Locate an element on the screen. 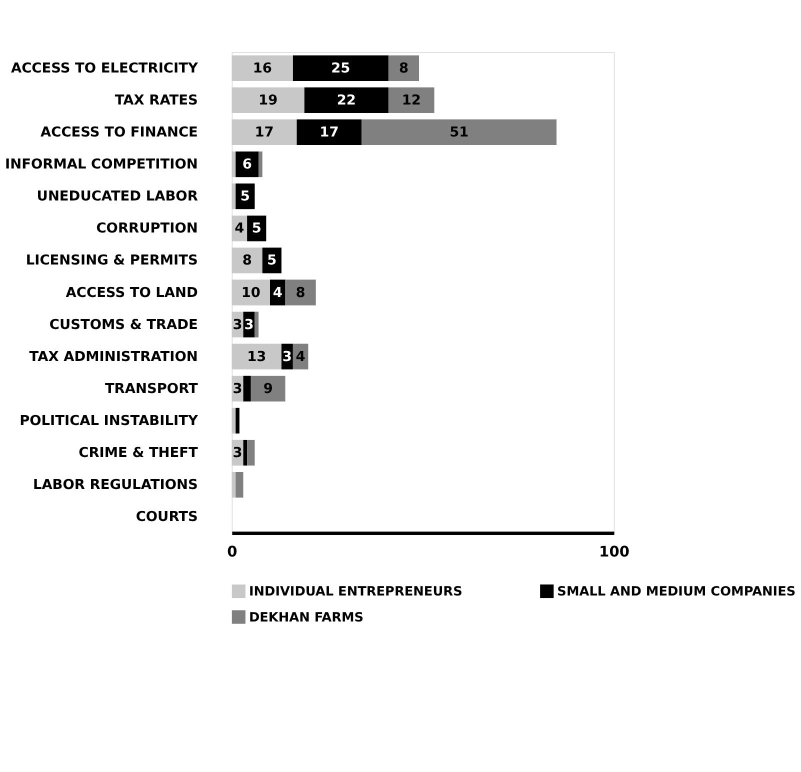 The width and height of the screenshot is (801, 772). y-tick-label: ACCESS TO FINANCE is located at coordinates (119, 132).